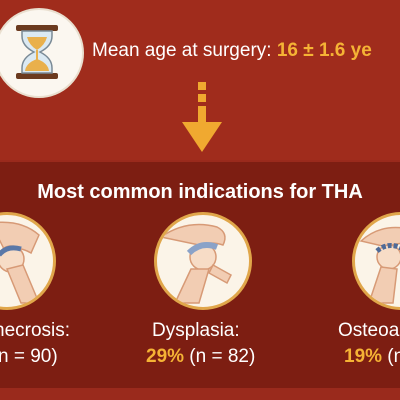  I want to click on indication-stat: 19% (n, so click(372, 357).